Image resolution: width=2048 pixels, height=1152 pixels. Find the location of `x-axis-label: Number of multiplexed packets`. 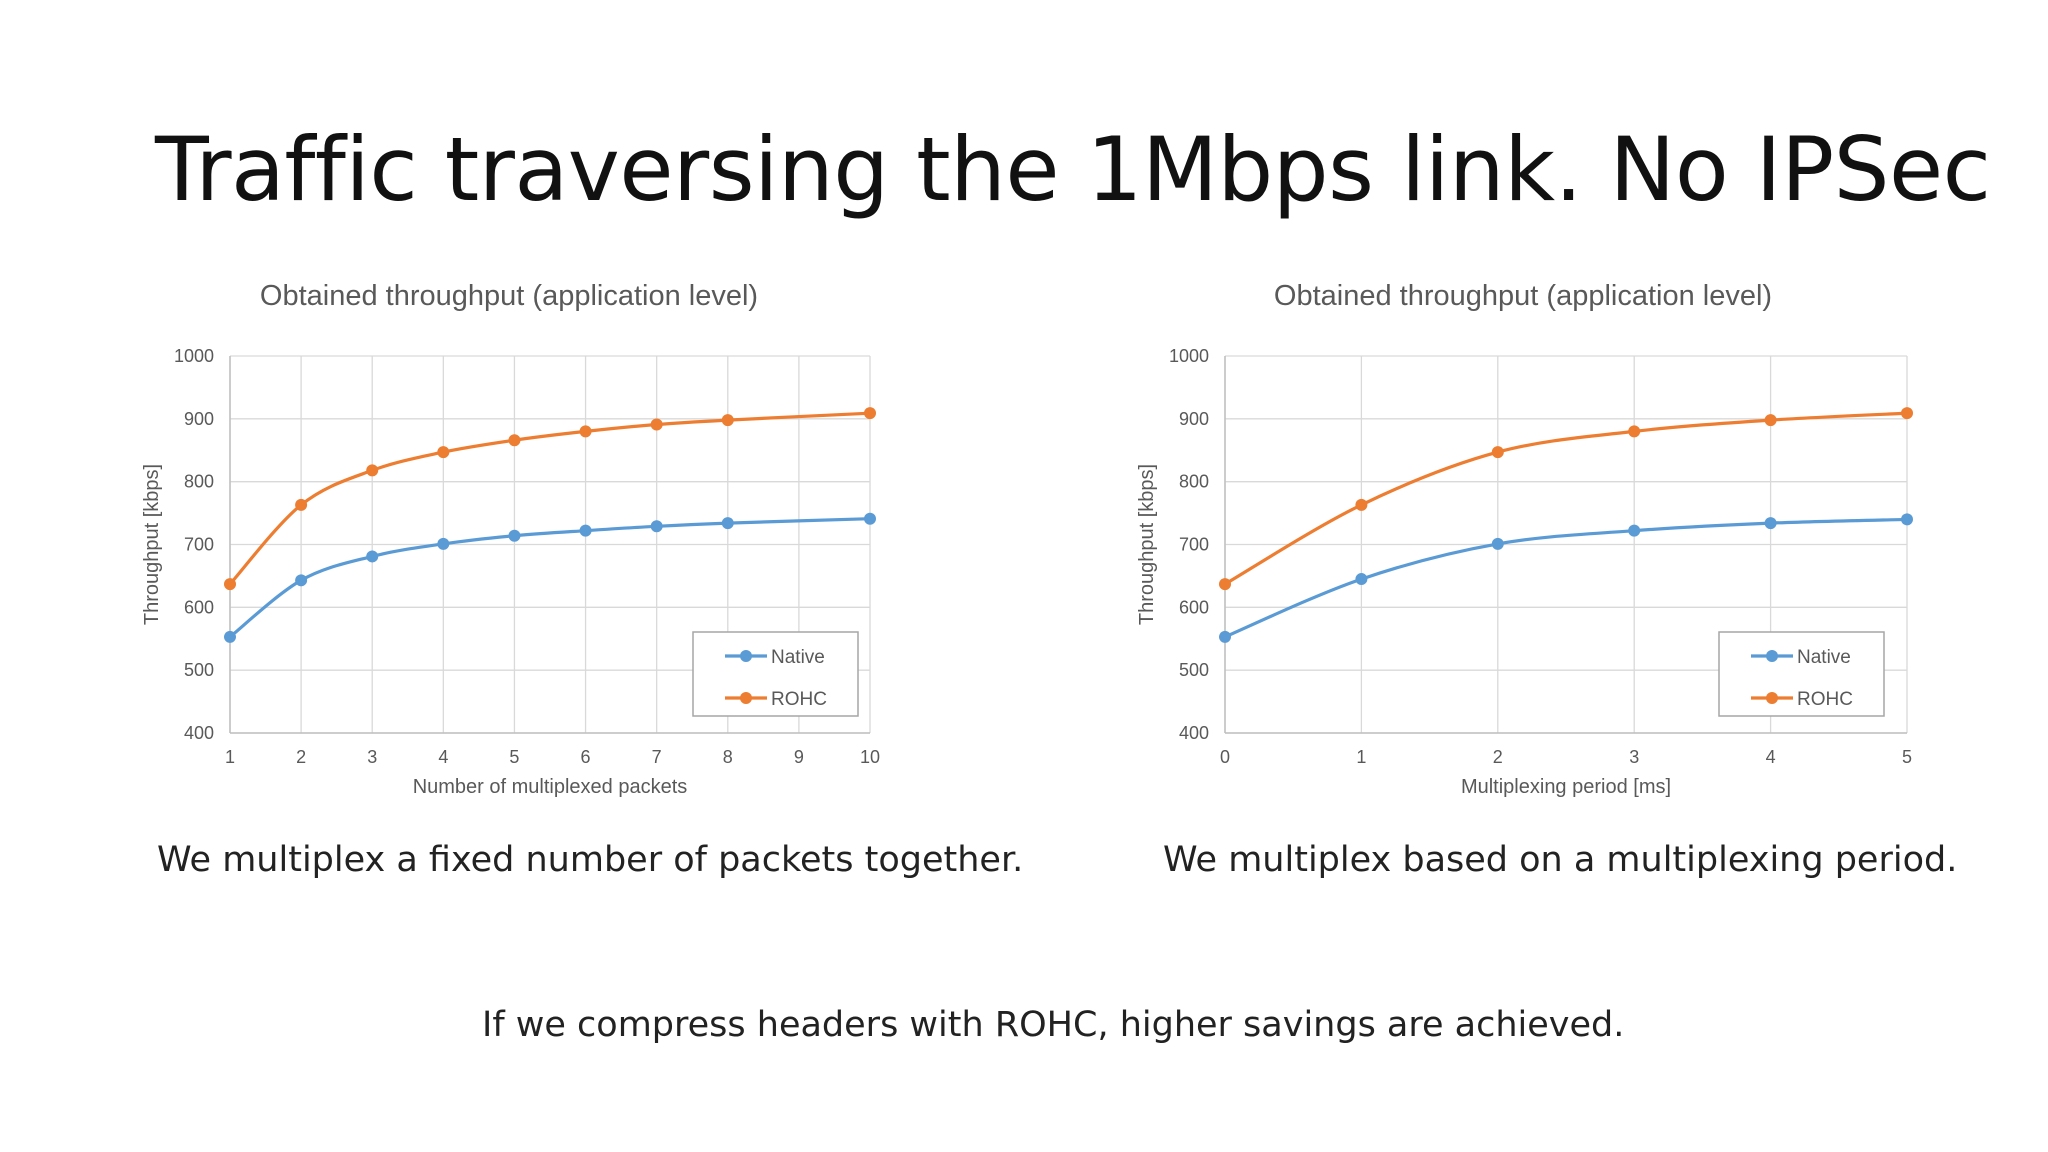

x-axis-label: Number of multiplexed packets is located at coordinates (550, 787).